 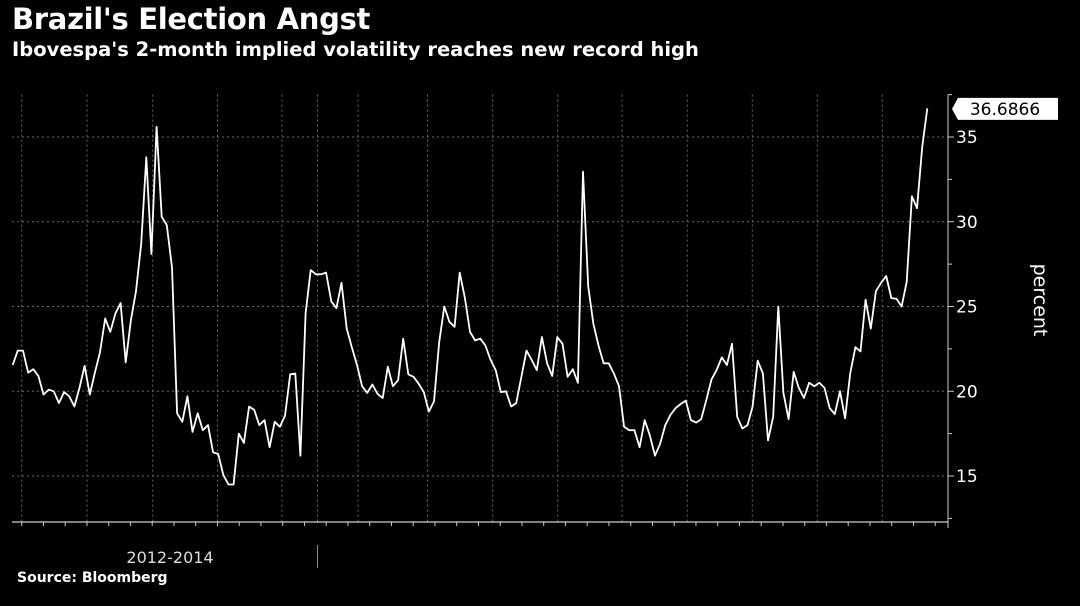 I want to click on y-tick-label: 35, so click(x=967, y=138).